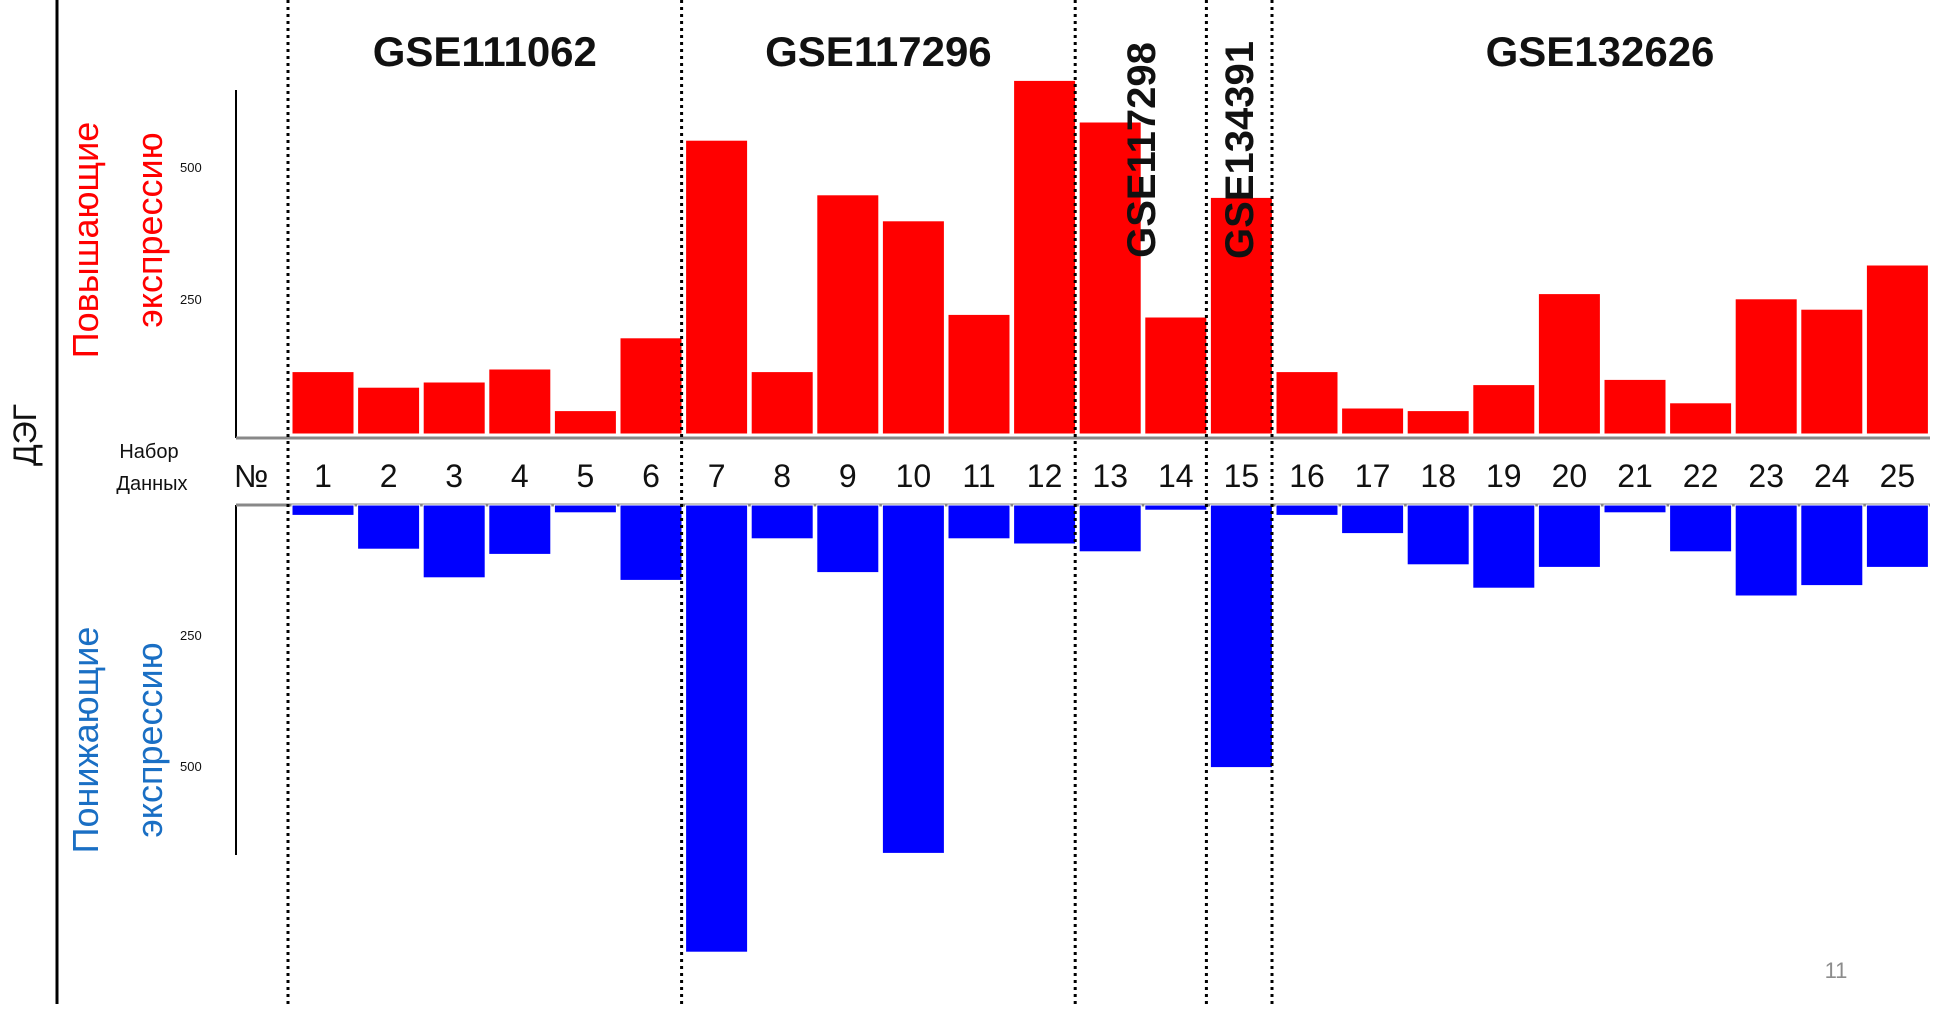  I want to click on dataset-label-line1: Набор, so click(148, 452).